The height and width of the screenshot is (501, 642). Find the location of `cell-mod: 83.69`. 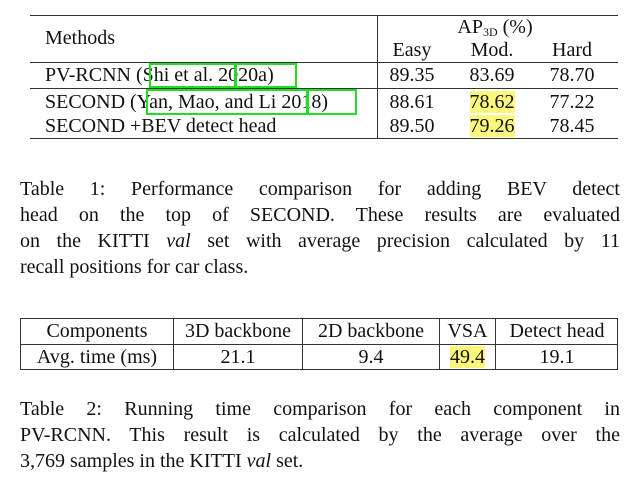

cell-mod: 83.69 is located at coordinates (492, 75).